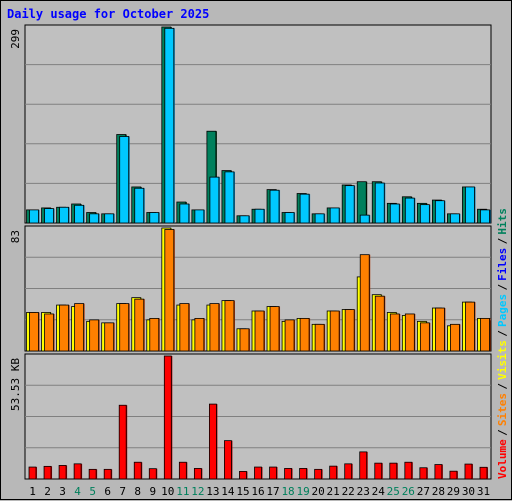 This screenshot has height=501, width=512. What do you see at coordinates (182, 491) in the screenshot?
I see `x-tick-label-day-11: 11` at bounding box center [182, 491].